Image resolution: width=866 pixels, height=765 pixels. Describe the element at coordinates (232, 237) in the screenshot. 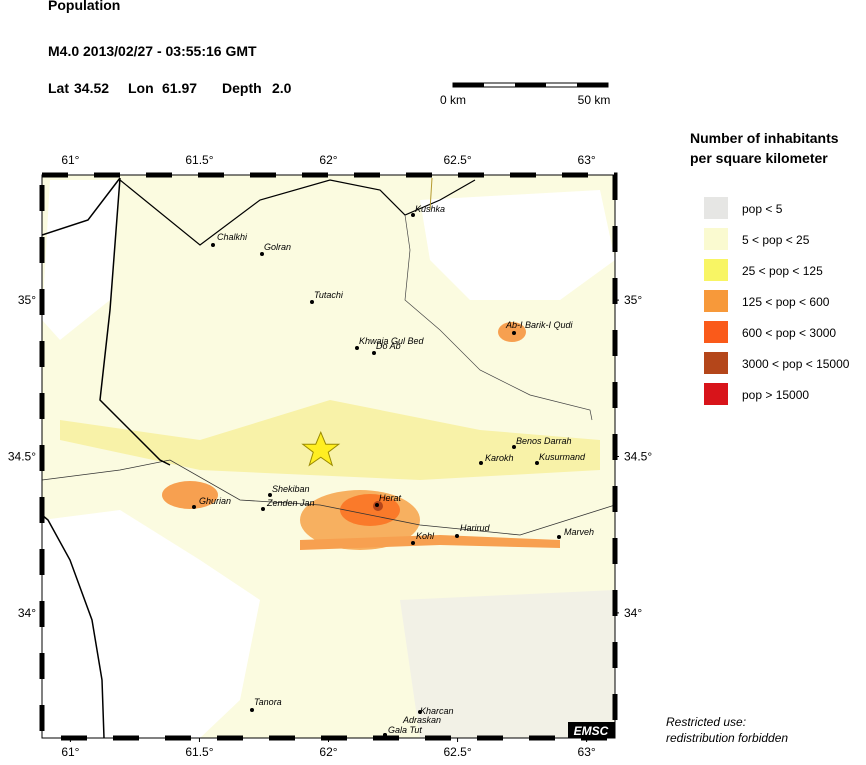

I see `place-label: Chalkhi` at that location.